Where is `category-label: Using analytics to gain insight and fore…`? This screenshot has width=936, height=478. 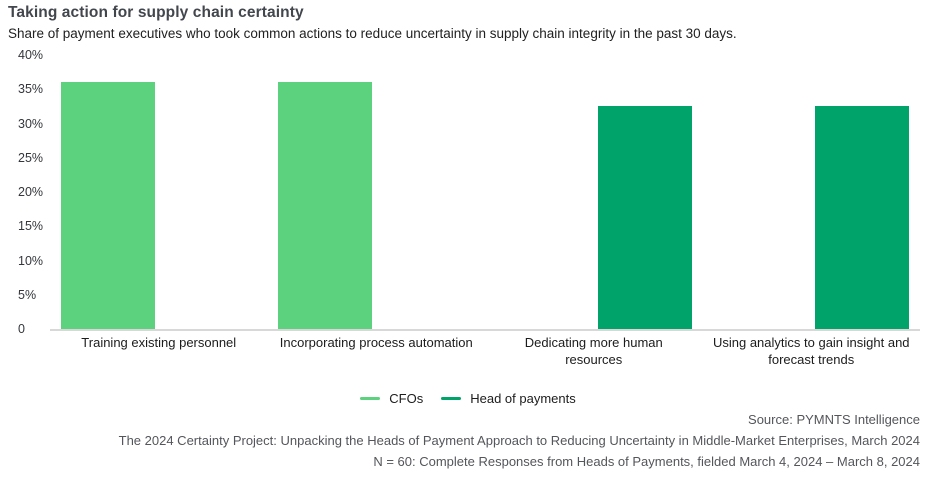 category-label: Using analytics to gain insight and fore… is located at coordinates (811, 351).